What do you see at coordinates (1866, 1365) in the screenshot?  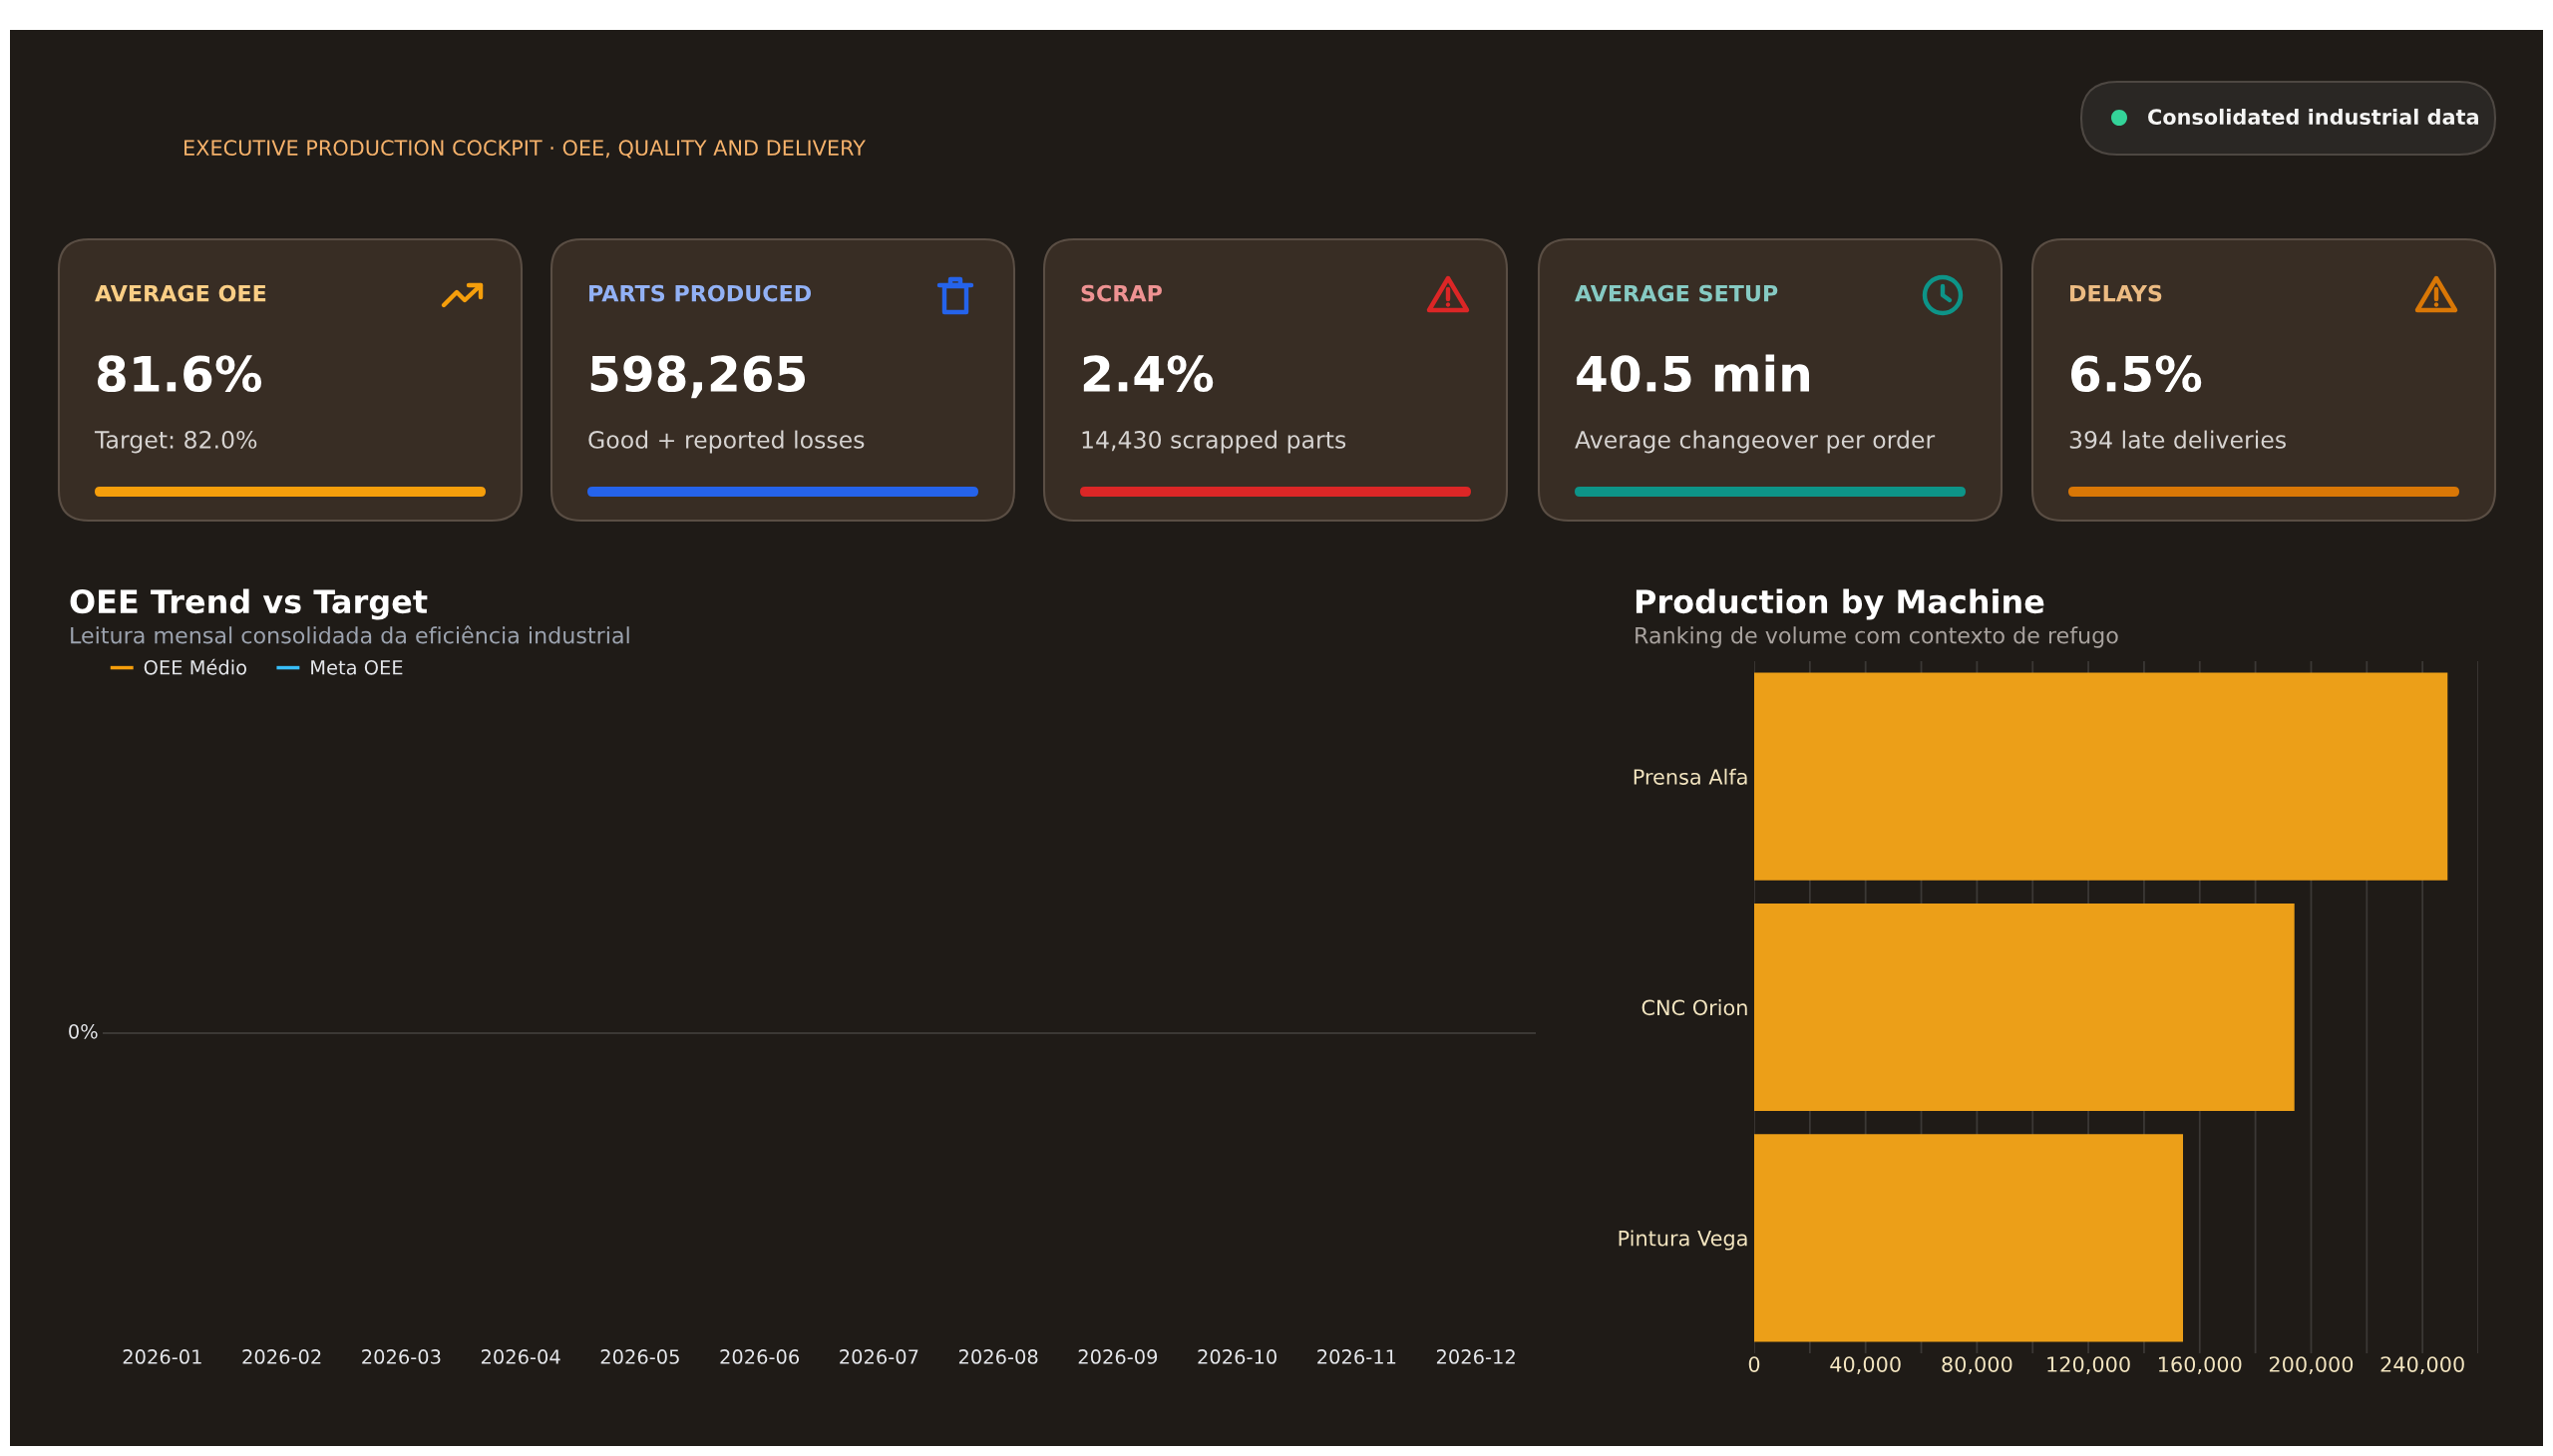 I see `x-tick-label: 40,000` at bounding box center [1866, 1365].